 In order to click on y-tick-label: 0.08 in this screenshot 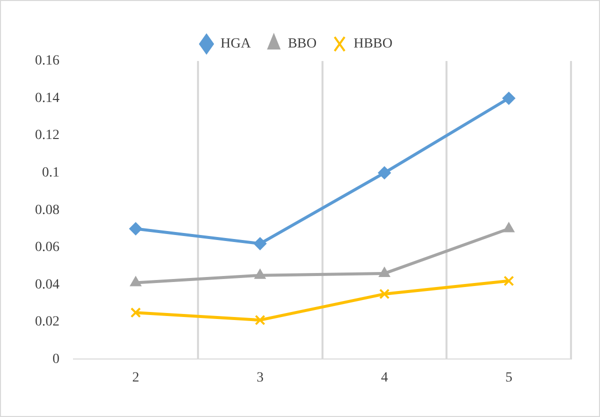, I will do `click(47, 210)`.